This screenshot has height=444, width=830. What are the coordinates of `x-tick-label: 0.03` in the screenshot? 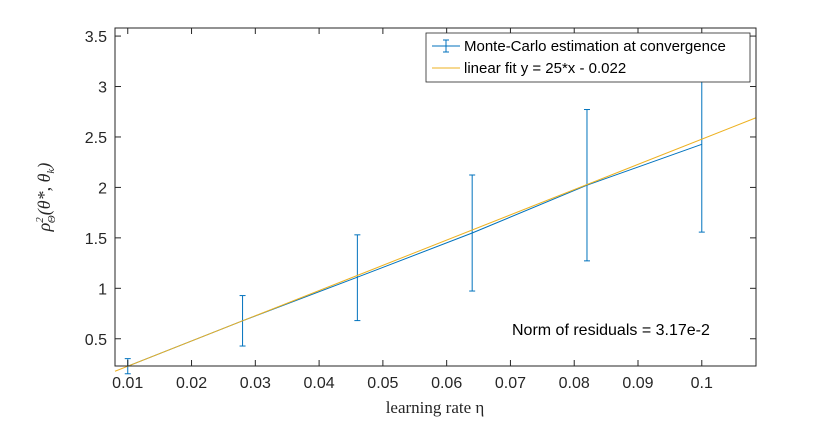 It's located at (255, 383).